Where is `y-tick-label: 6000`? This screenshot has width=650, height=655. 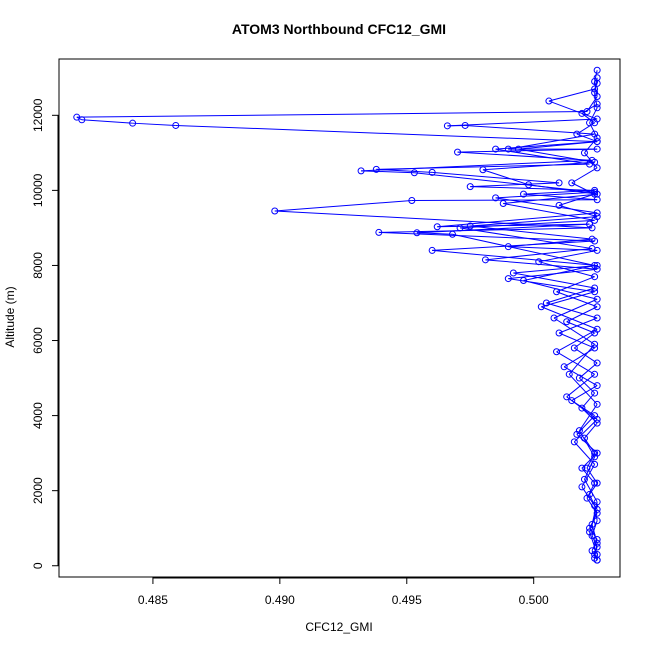 y-tick-label: 6000 is located at coordinates (38, 340).